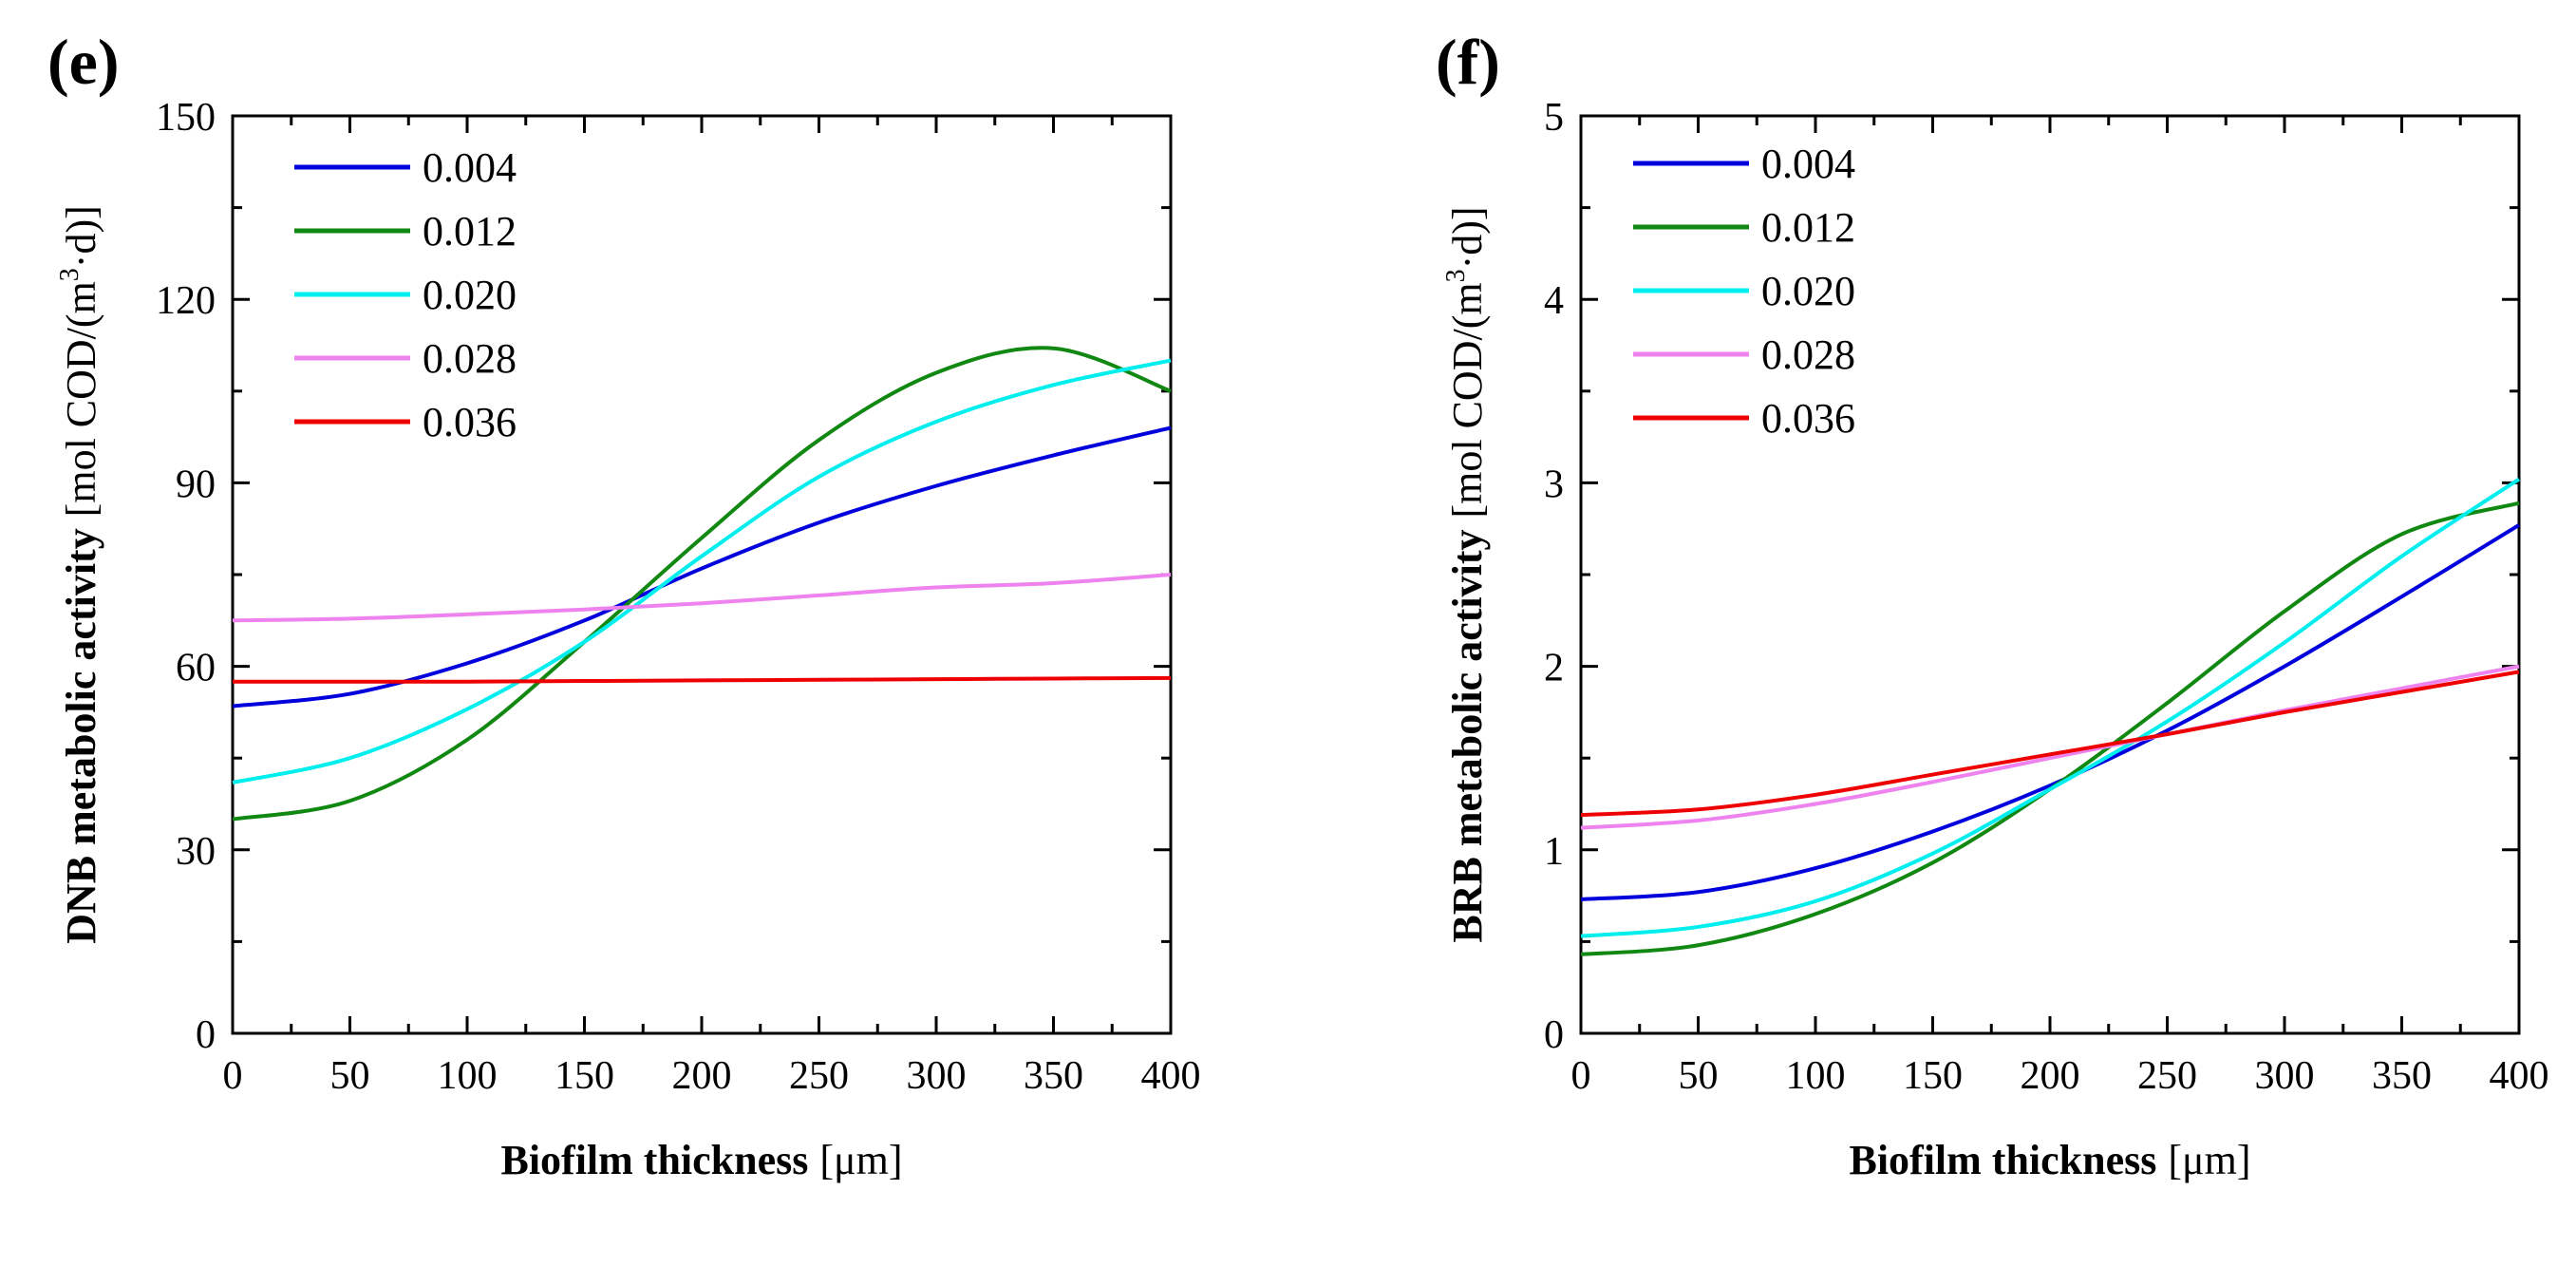 The height and width of the screenshot is (1266, 2576). I want to click on y-tick-label: 60, so click(196, 668).